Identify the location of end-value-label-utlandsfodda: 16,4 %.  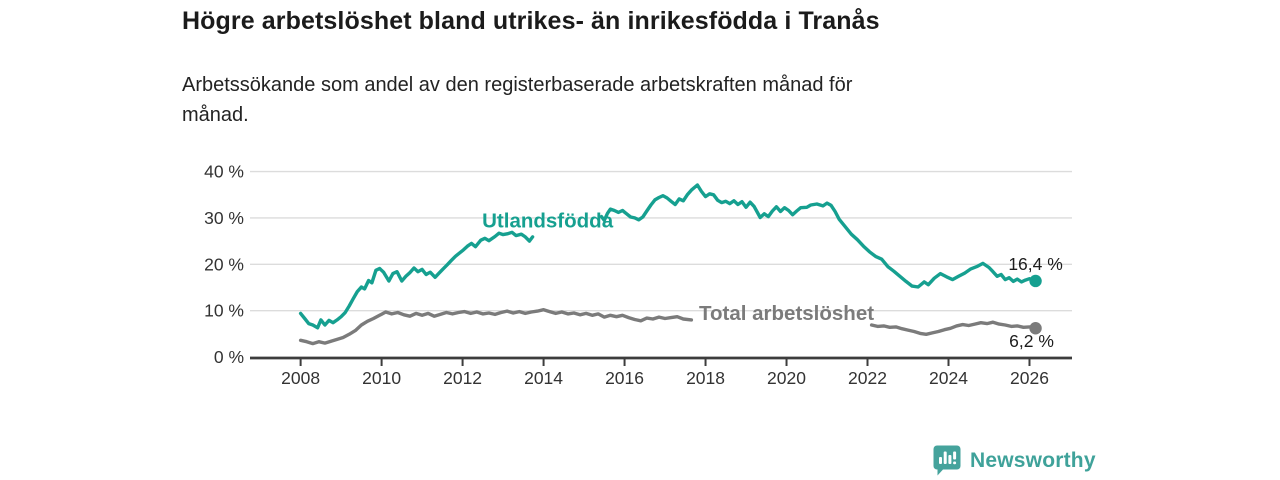
(1035, 264).